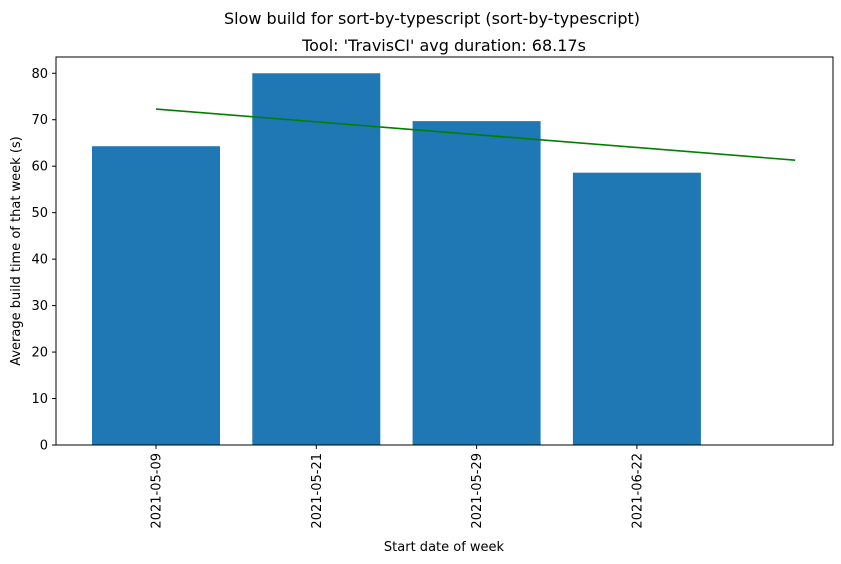  I want to click on x-tick-label: 2021-05-09, so click(157, 491).